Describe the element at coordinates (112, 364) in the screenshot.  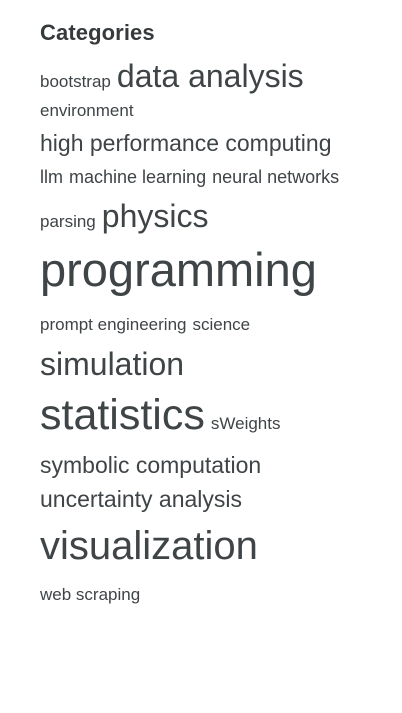
I see `tag-simulation: simulation` at that location.